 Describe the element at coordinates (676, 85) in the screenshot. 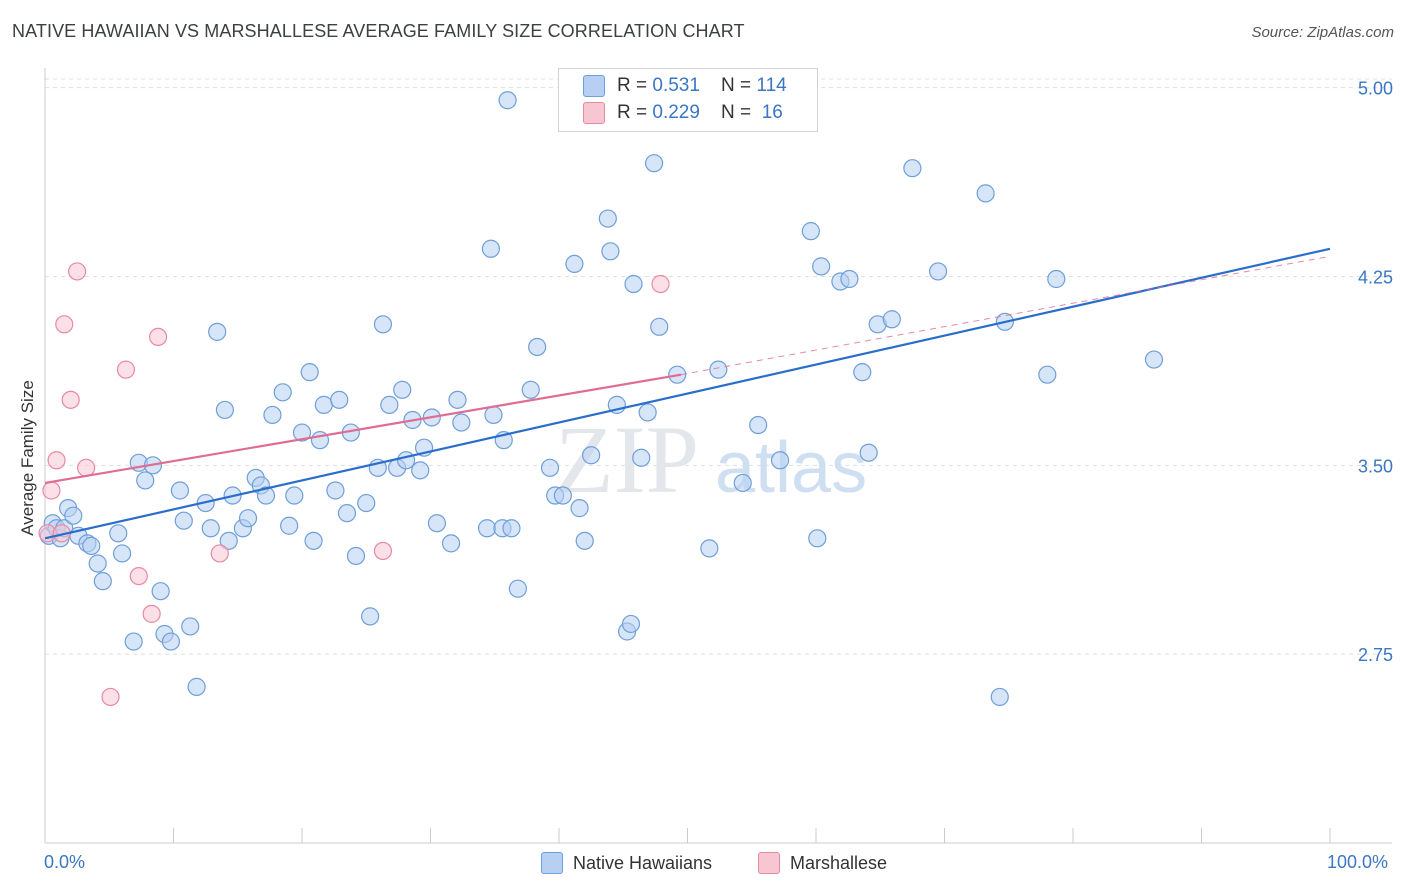

I see `legend-r-value: 0.531` at that location.